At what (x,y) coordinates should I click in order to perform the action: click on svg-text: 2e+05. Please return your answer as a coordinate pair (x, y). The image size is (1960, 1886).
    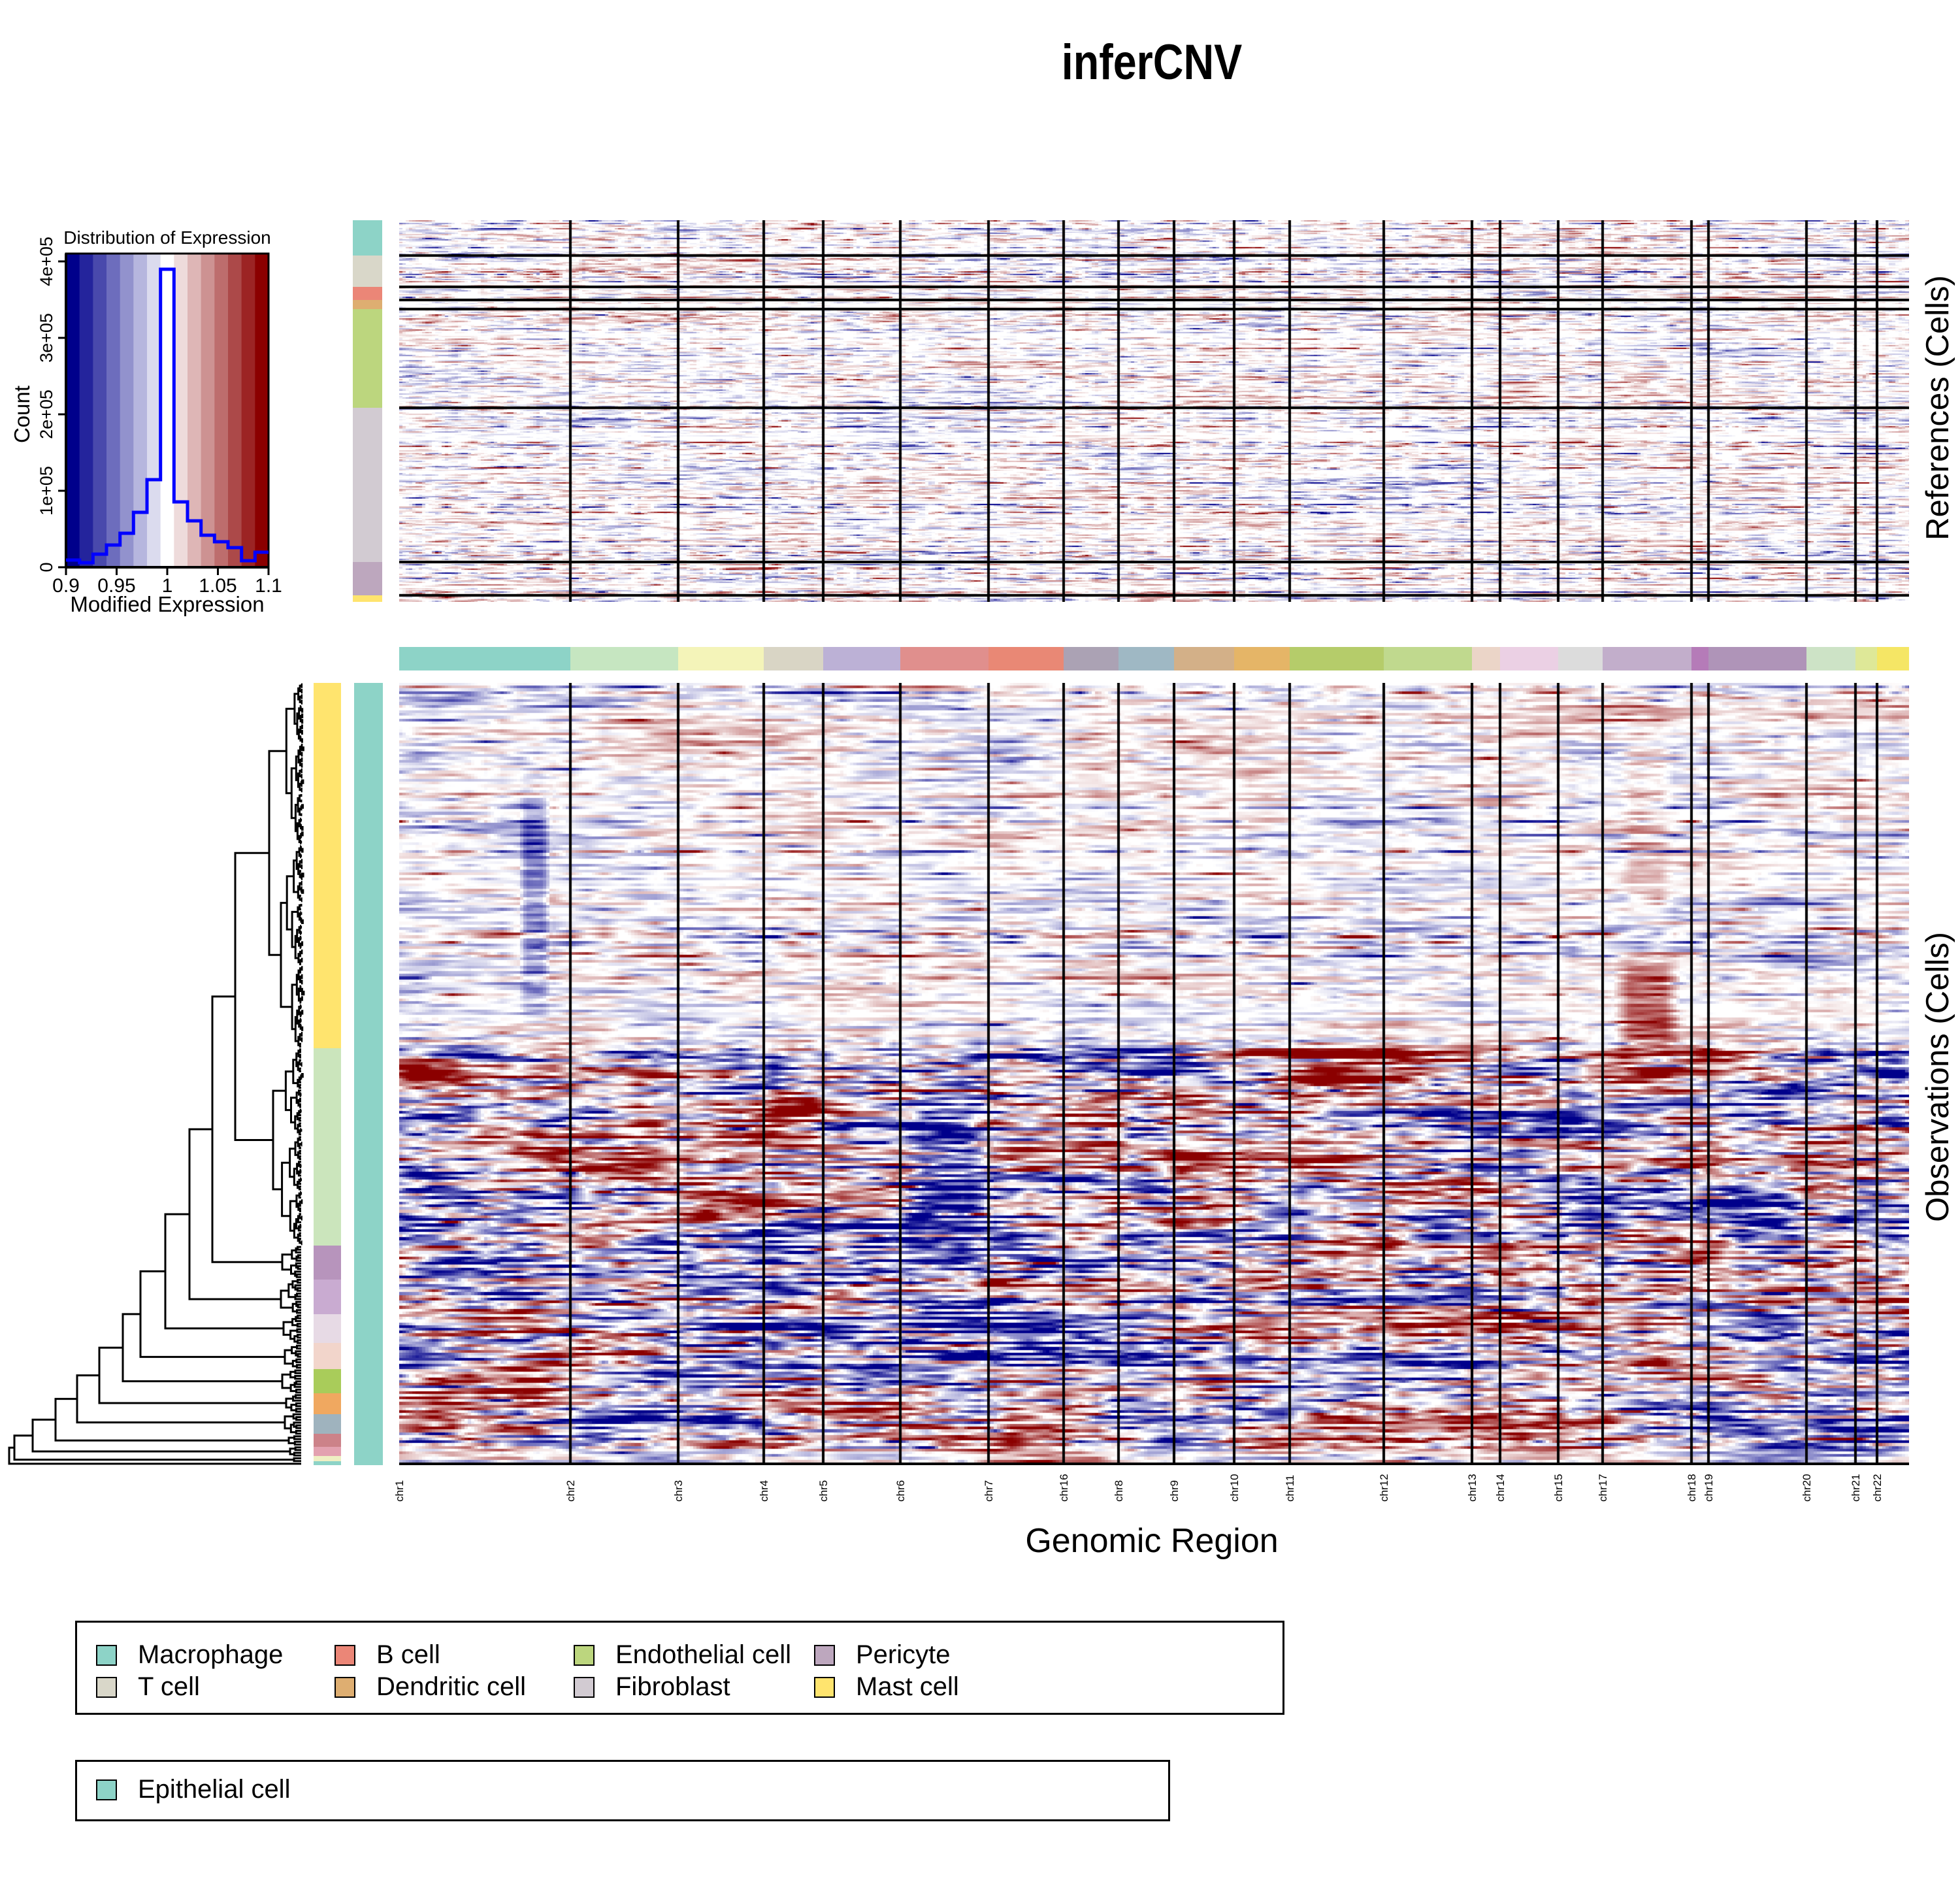
    Looking at the image, I should click on (46, 414).